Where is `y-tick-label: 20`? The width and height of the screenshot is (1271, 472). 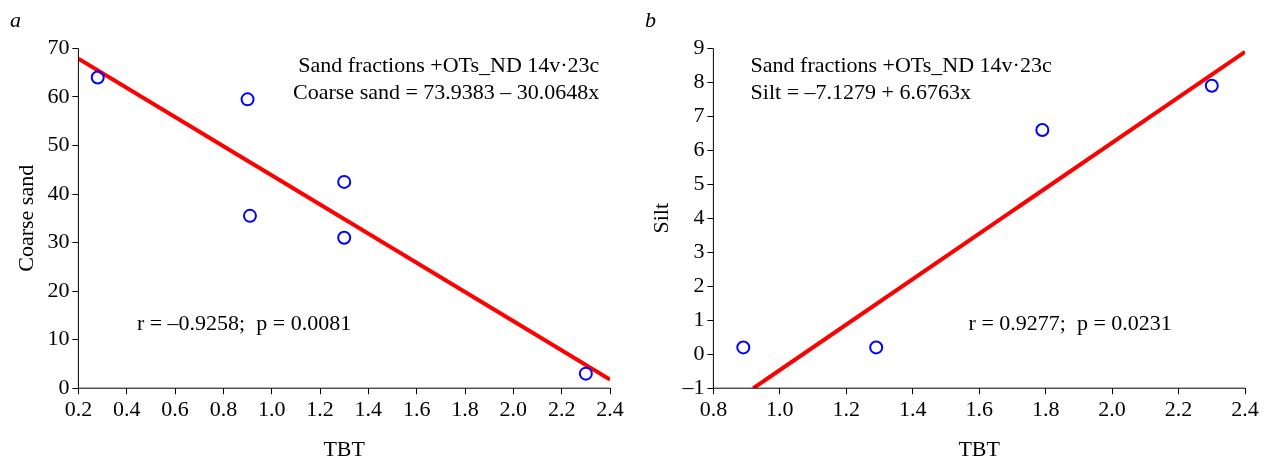 y-tick-label: 20 is located at coordinates (58, 289).